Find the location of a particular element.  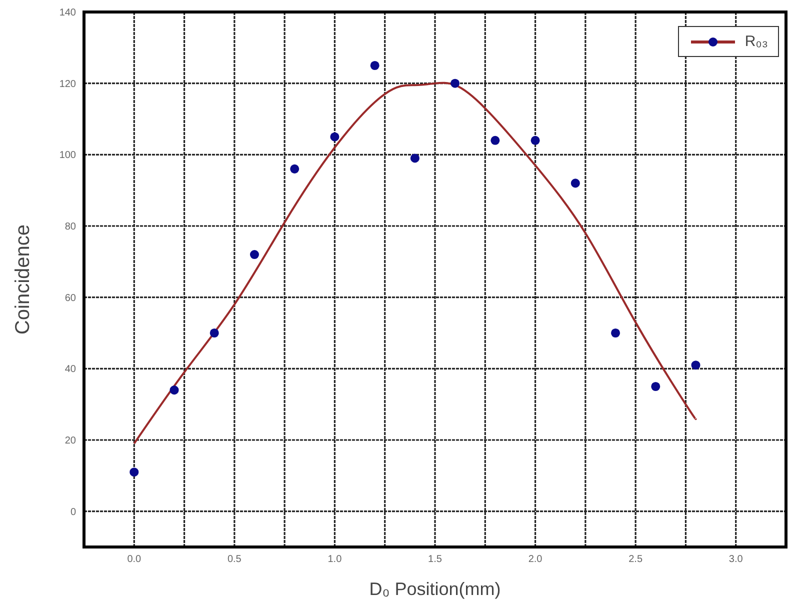

x-tick-label: 2.0 is located at coordinates (535, 560).